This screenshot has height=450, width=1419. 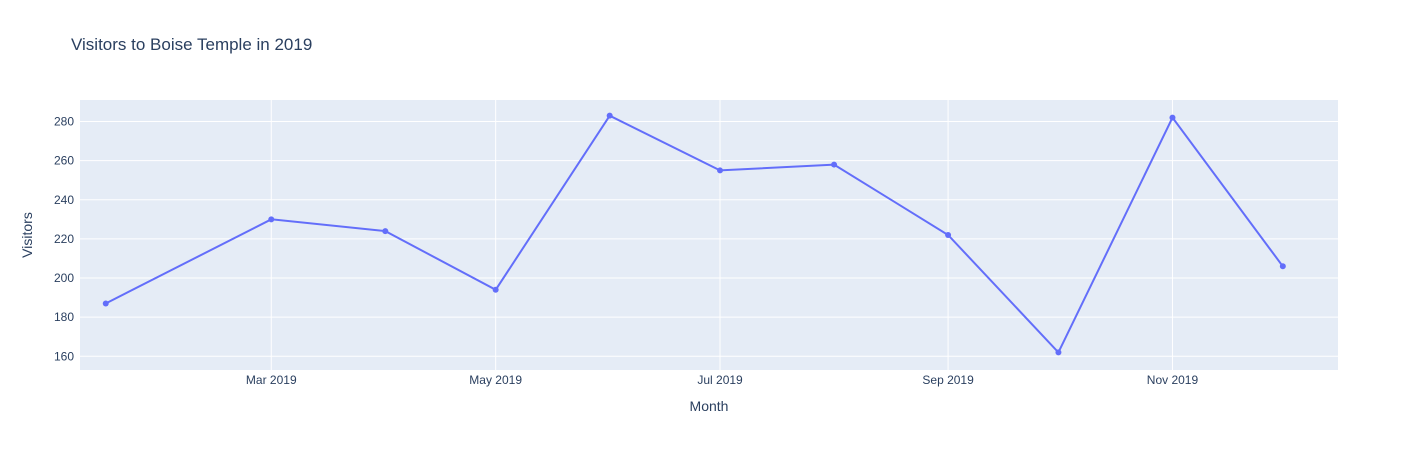 What do you see at coordinates (64, 161) in the screenshot?
I see `y-tick-label: 260` at bounding box center [64, 161].